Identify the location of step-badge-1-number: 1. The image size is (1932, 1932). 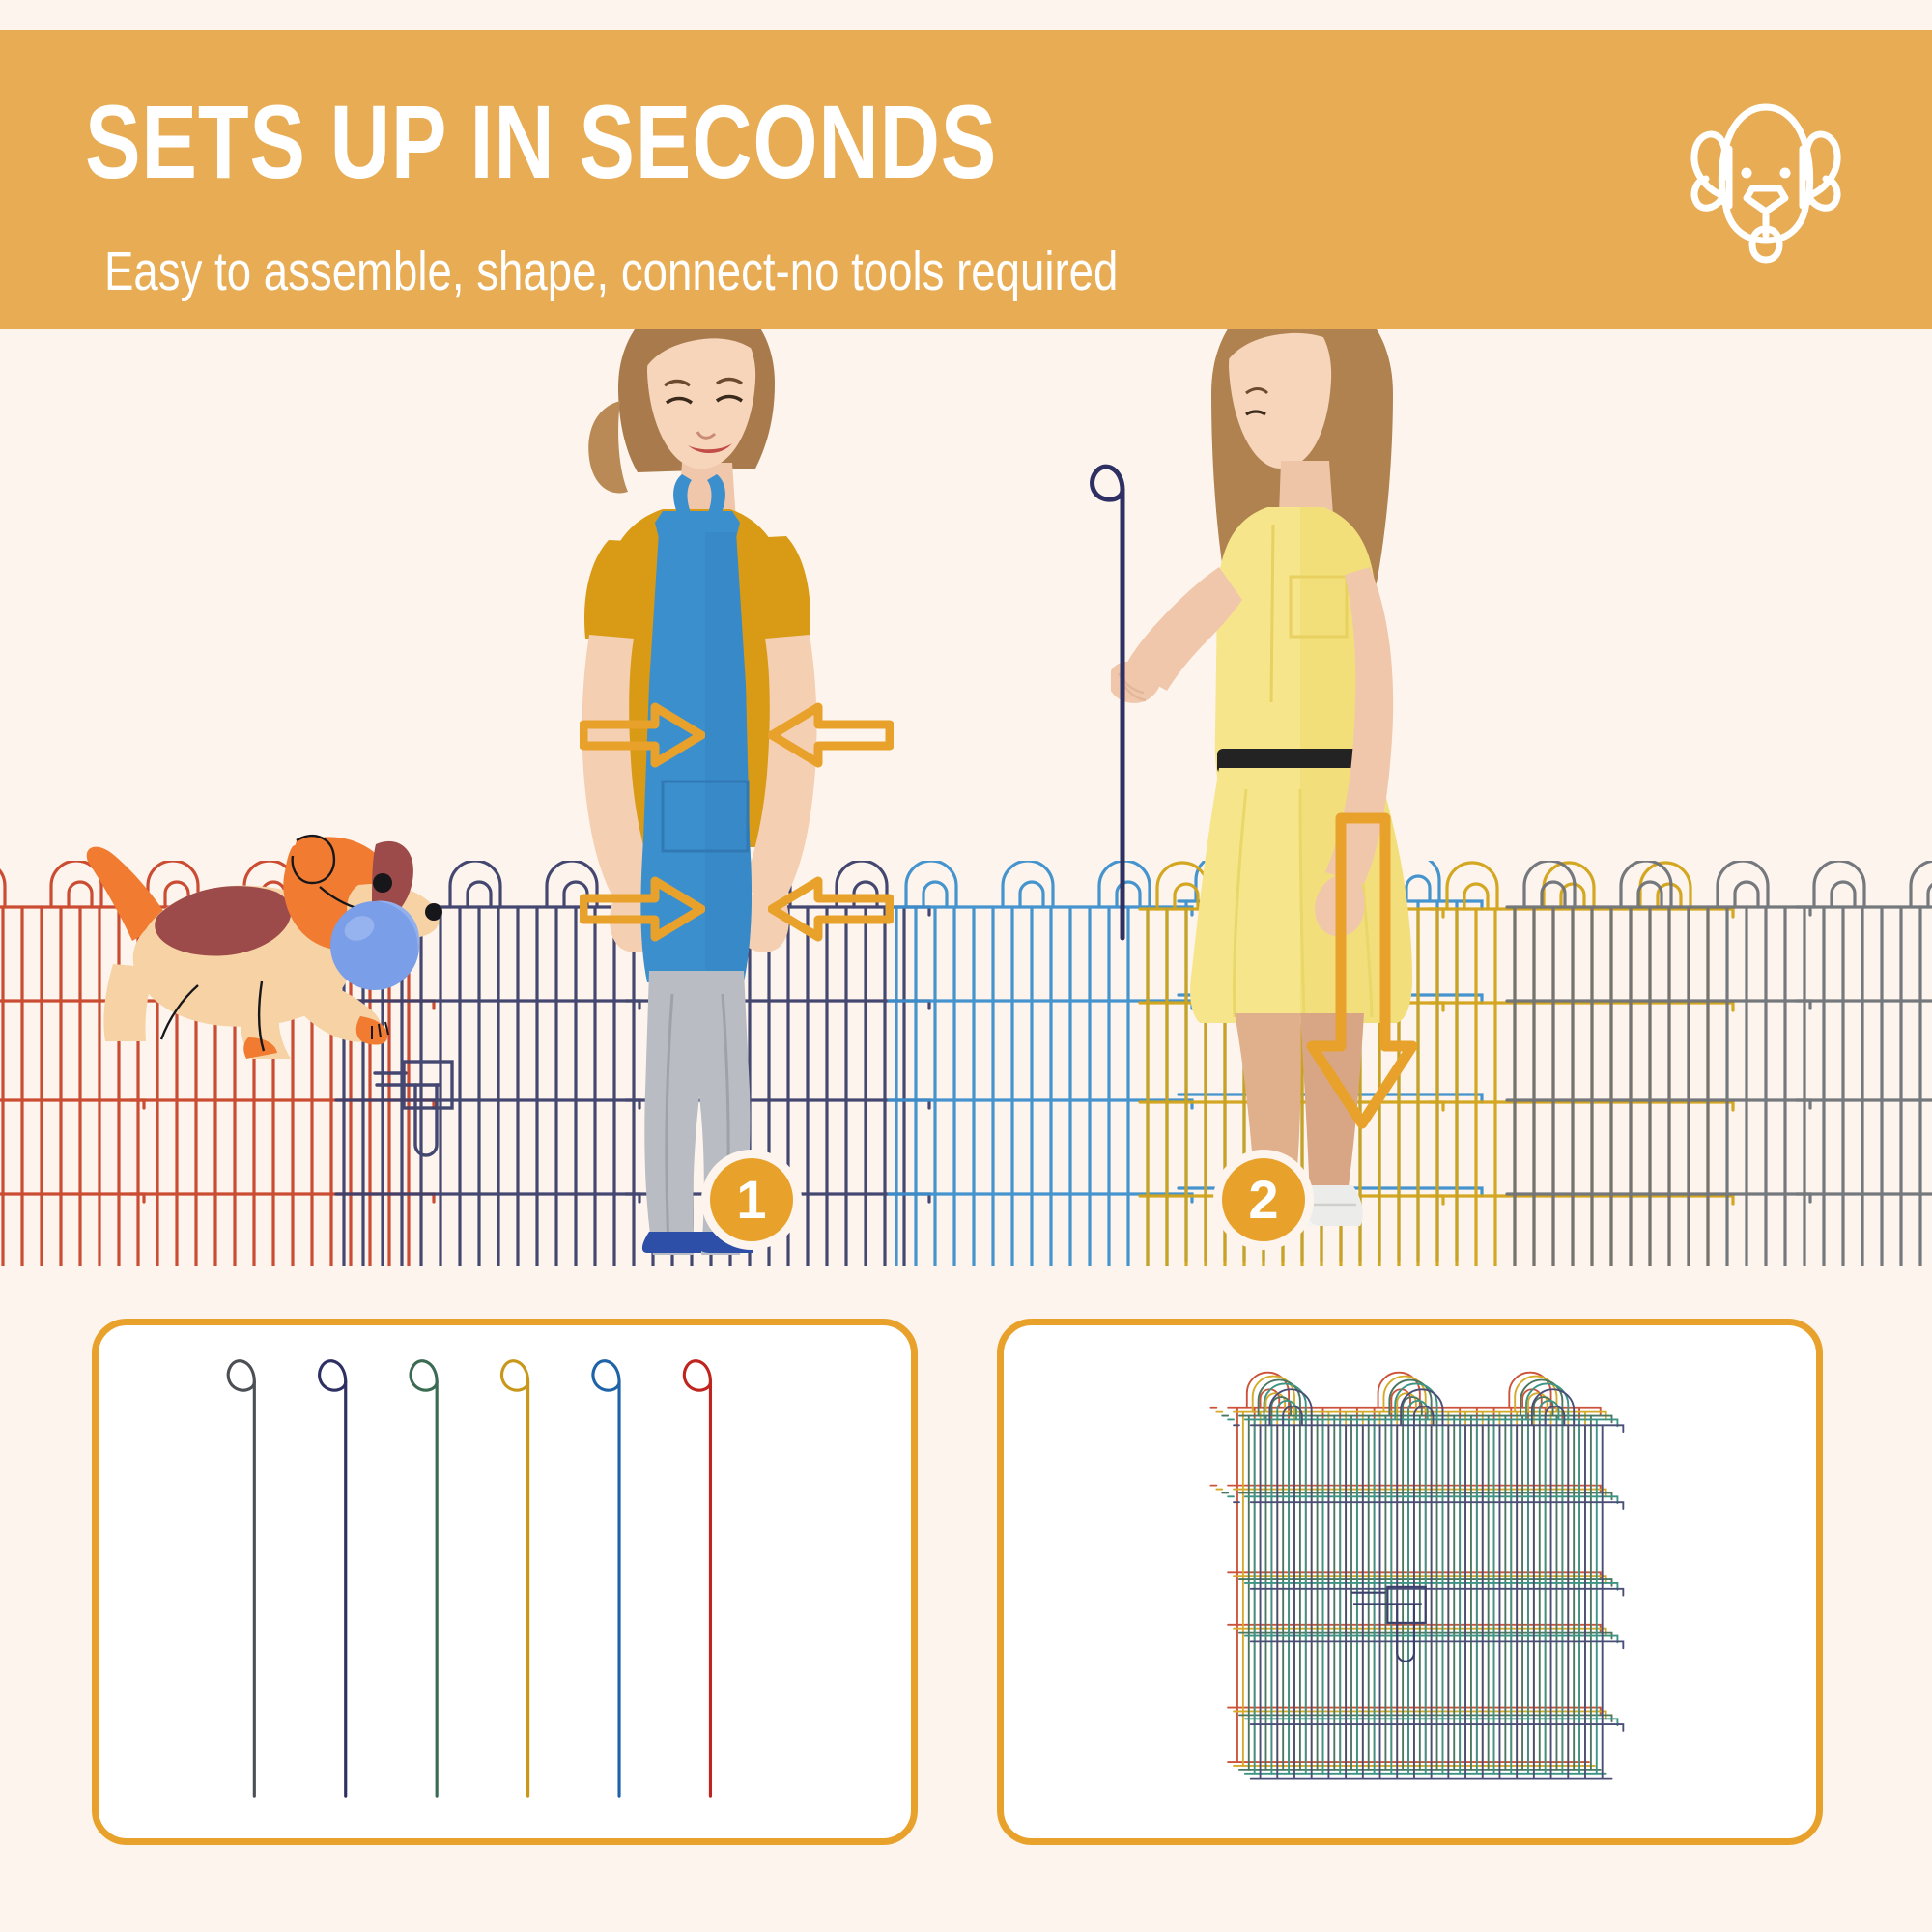
(751, 1199).